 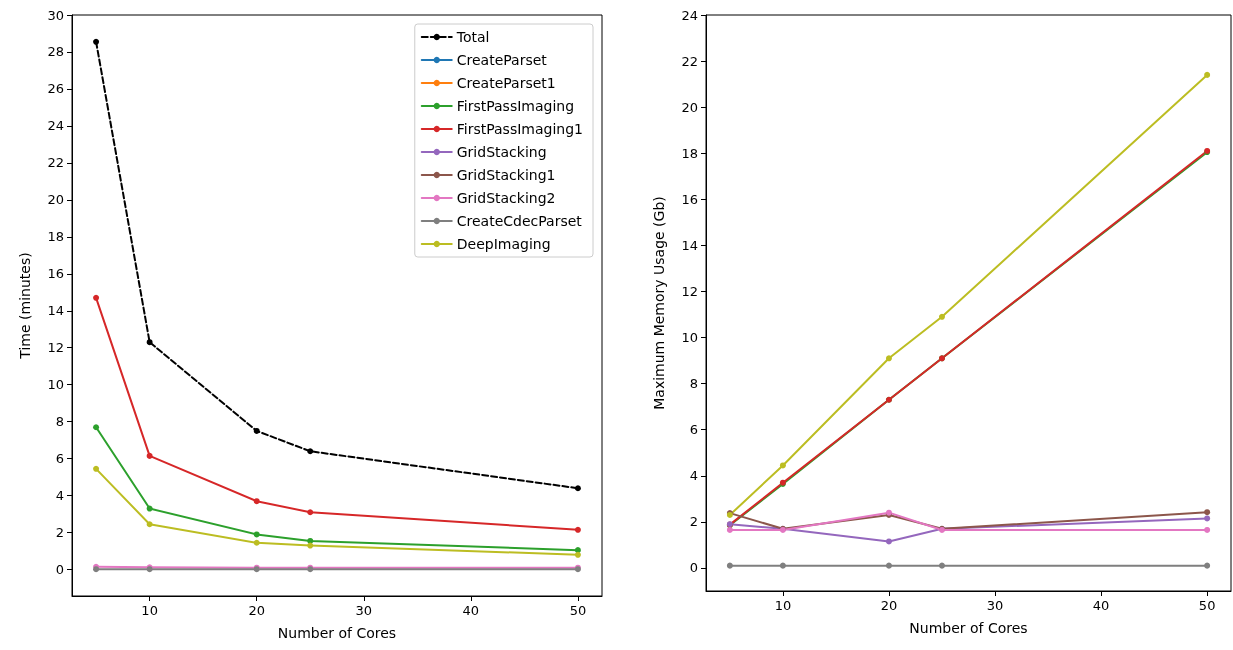 I want to click on legend-label: CreateParset1, so click(x=506, y=83).